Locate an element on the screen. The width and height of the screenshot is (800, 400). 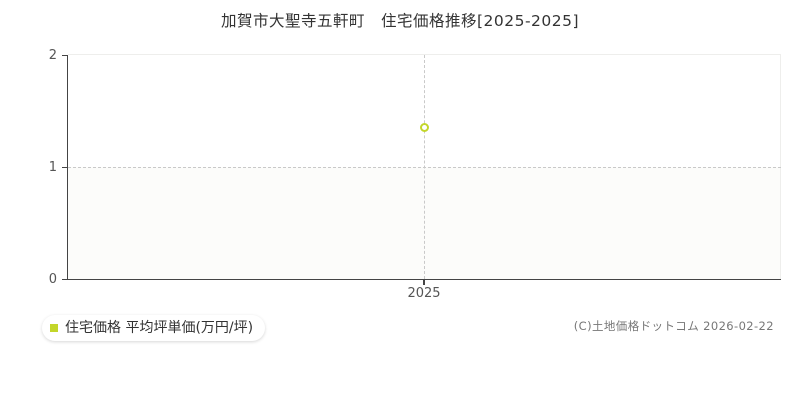
y-axis-label-2: 2 is located at coordinates (52, 55).